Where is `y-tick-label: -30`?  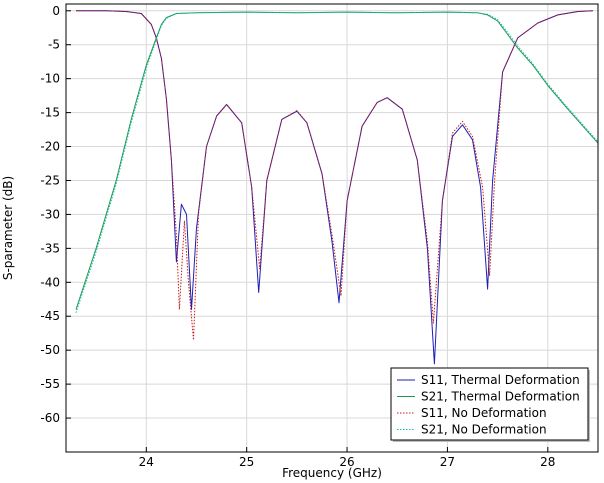 y-tick-label: -30 is located at coordinates (50, 214).